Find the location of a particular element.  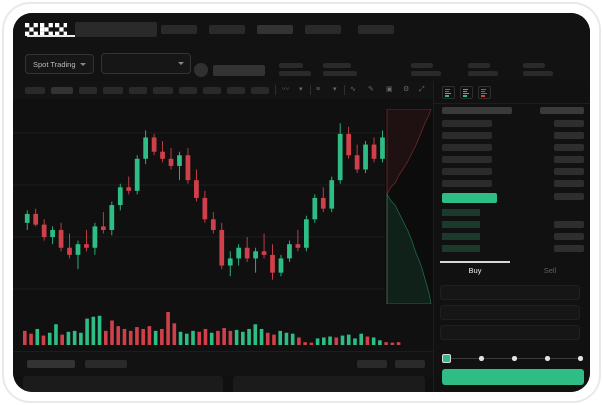

orderbook-column-header-left is located at coordinates (477, 110).